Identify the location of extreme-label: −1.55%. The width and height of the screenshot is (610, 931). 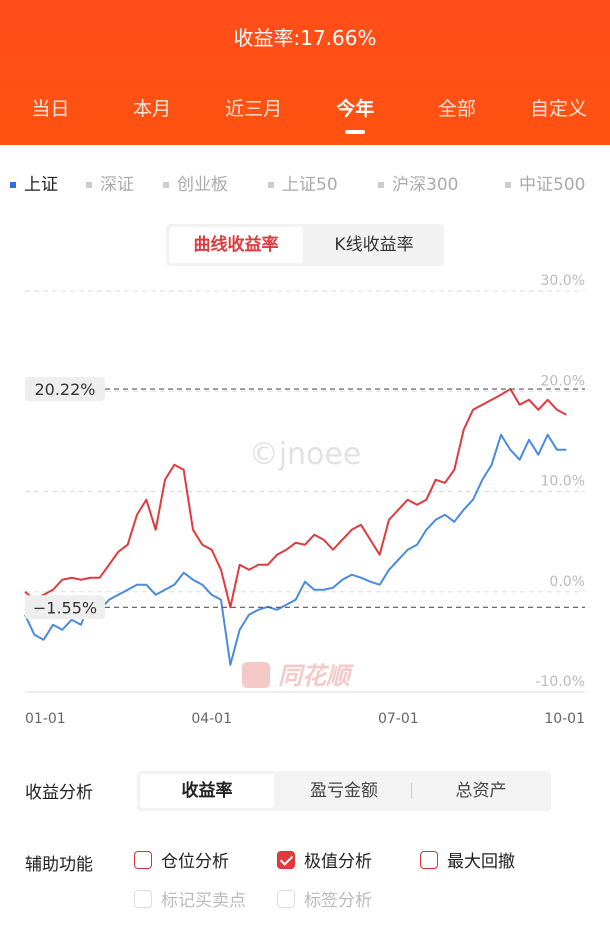
(65, 607).